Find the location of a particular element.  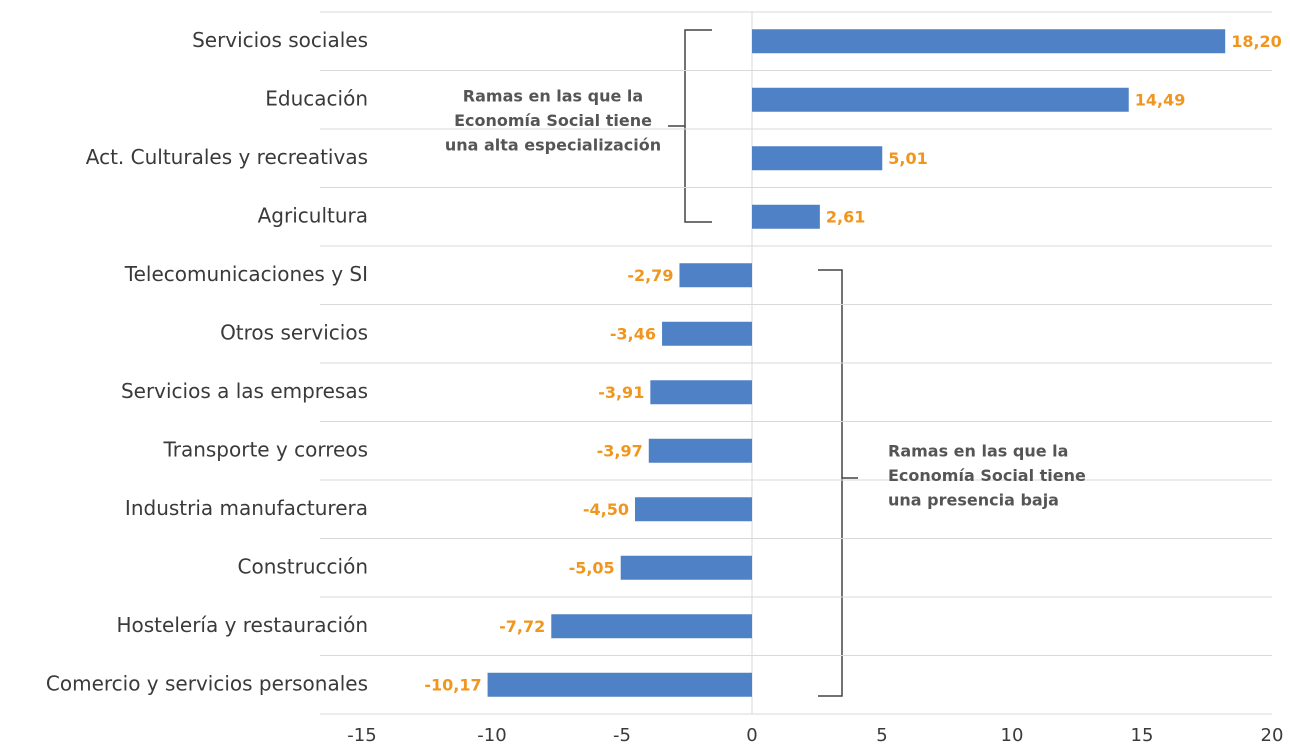

y-tick-label: Hostelería y restauración is located at coordinates (242, 625).